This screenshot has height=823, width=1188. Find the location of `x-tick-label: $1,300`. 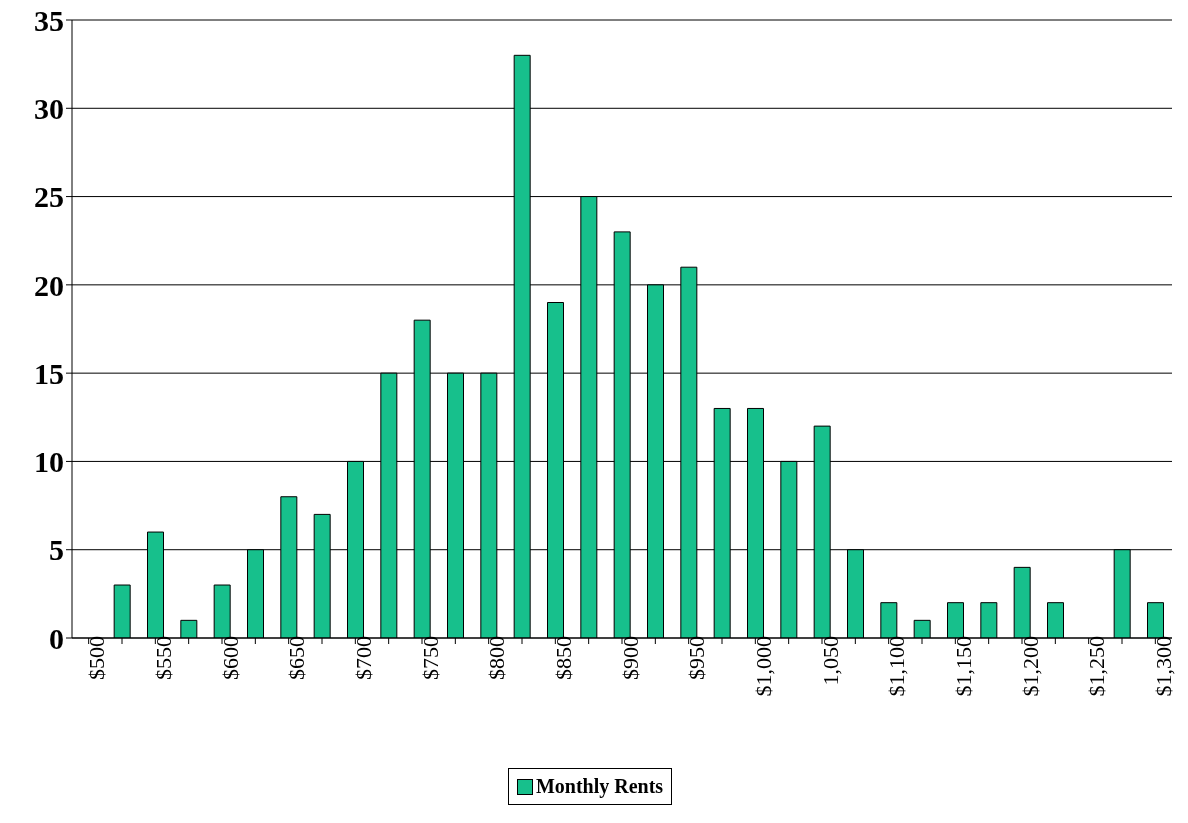

x-tick-label: $1,300 is located at coordinates (1163, 666).